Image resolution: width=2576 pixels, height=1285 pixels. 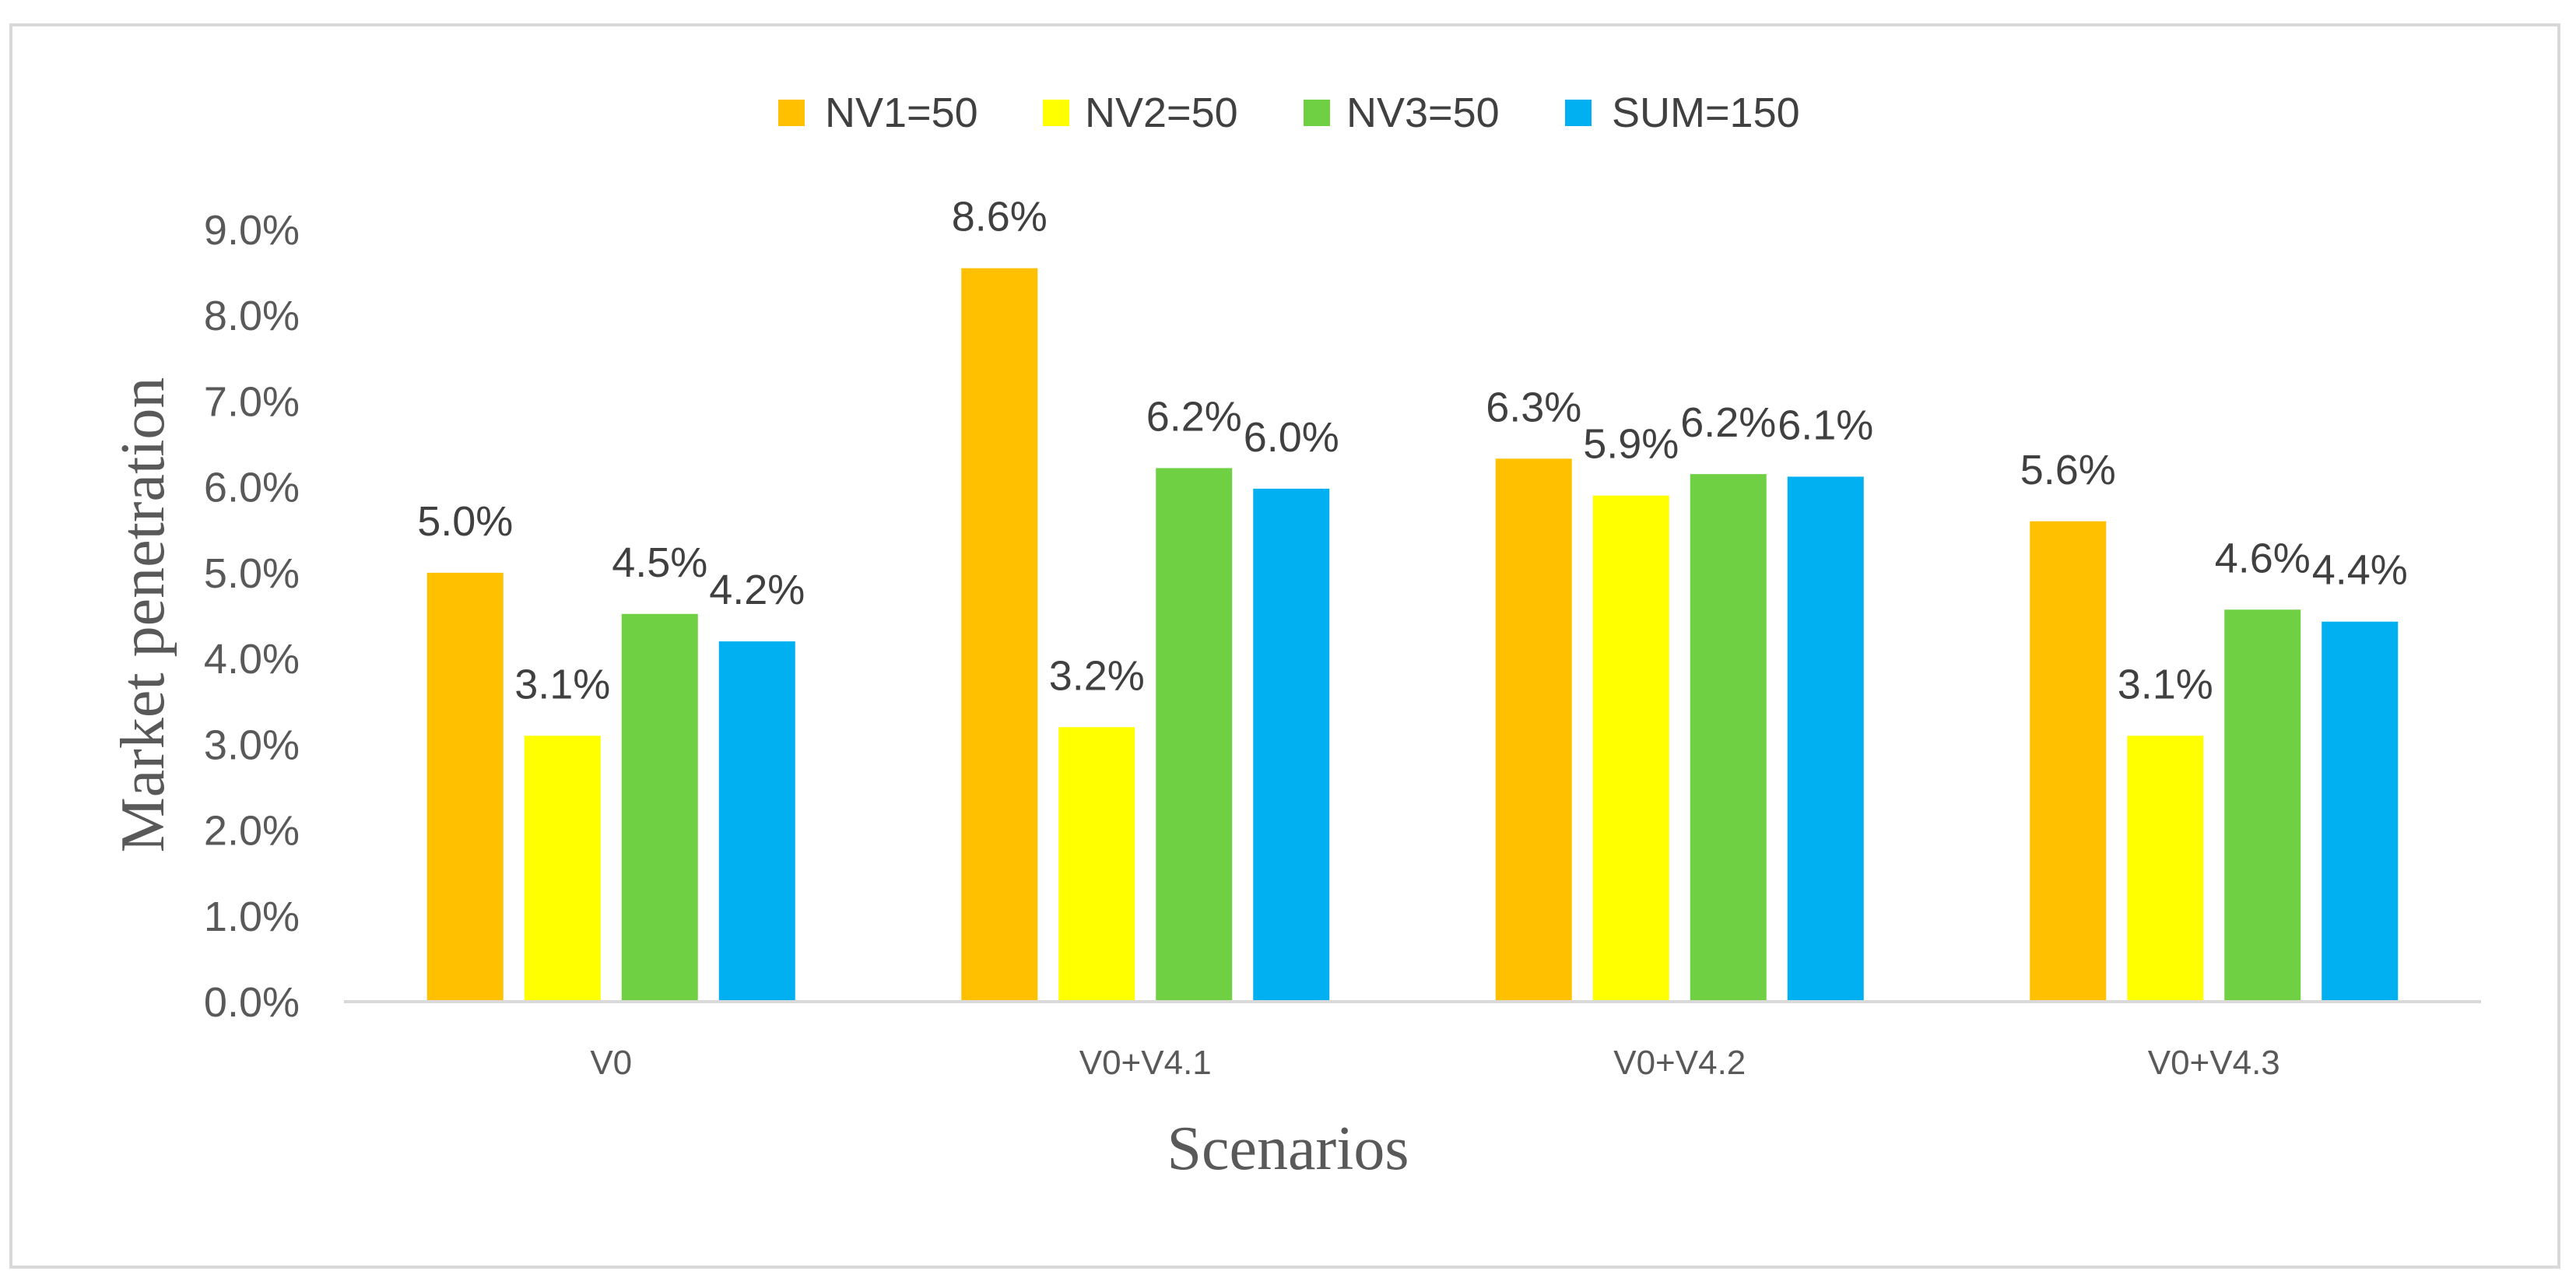 I want to click on legend-item: SUM=150, so click(x=1683, y=113).